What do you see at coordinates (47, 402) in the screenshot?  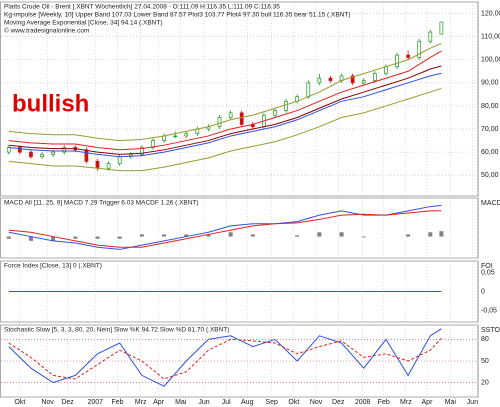 I see `x-tick-label: Nov` at bounding box center [47, 402].